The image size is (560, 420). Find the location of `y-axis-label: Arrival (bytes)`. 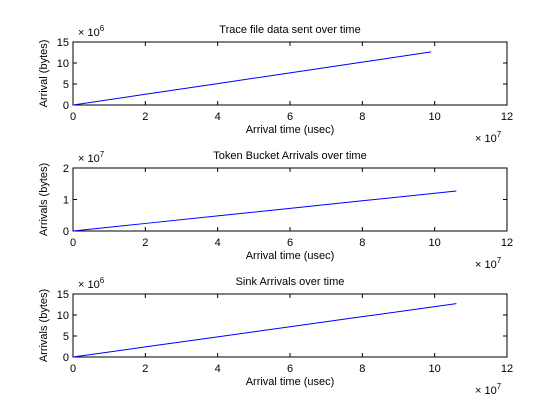

y-axis-label: Arrival (bytes) is located at coordinates (44, 74).